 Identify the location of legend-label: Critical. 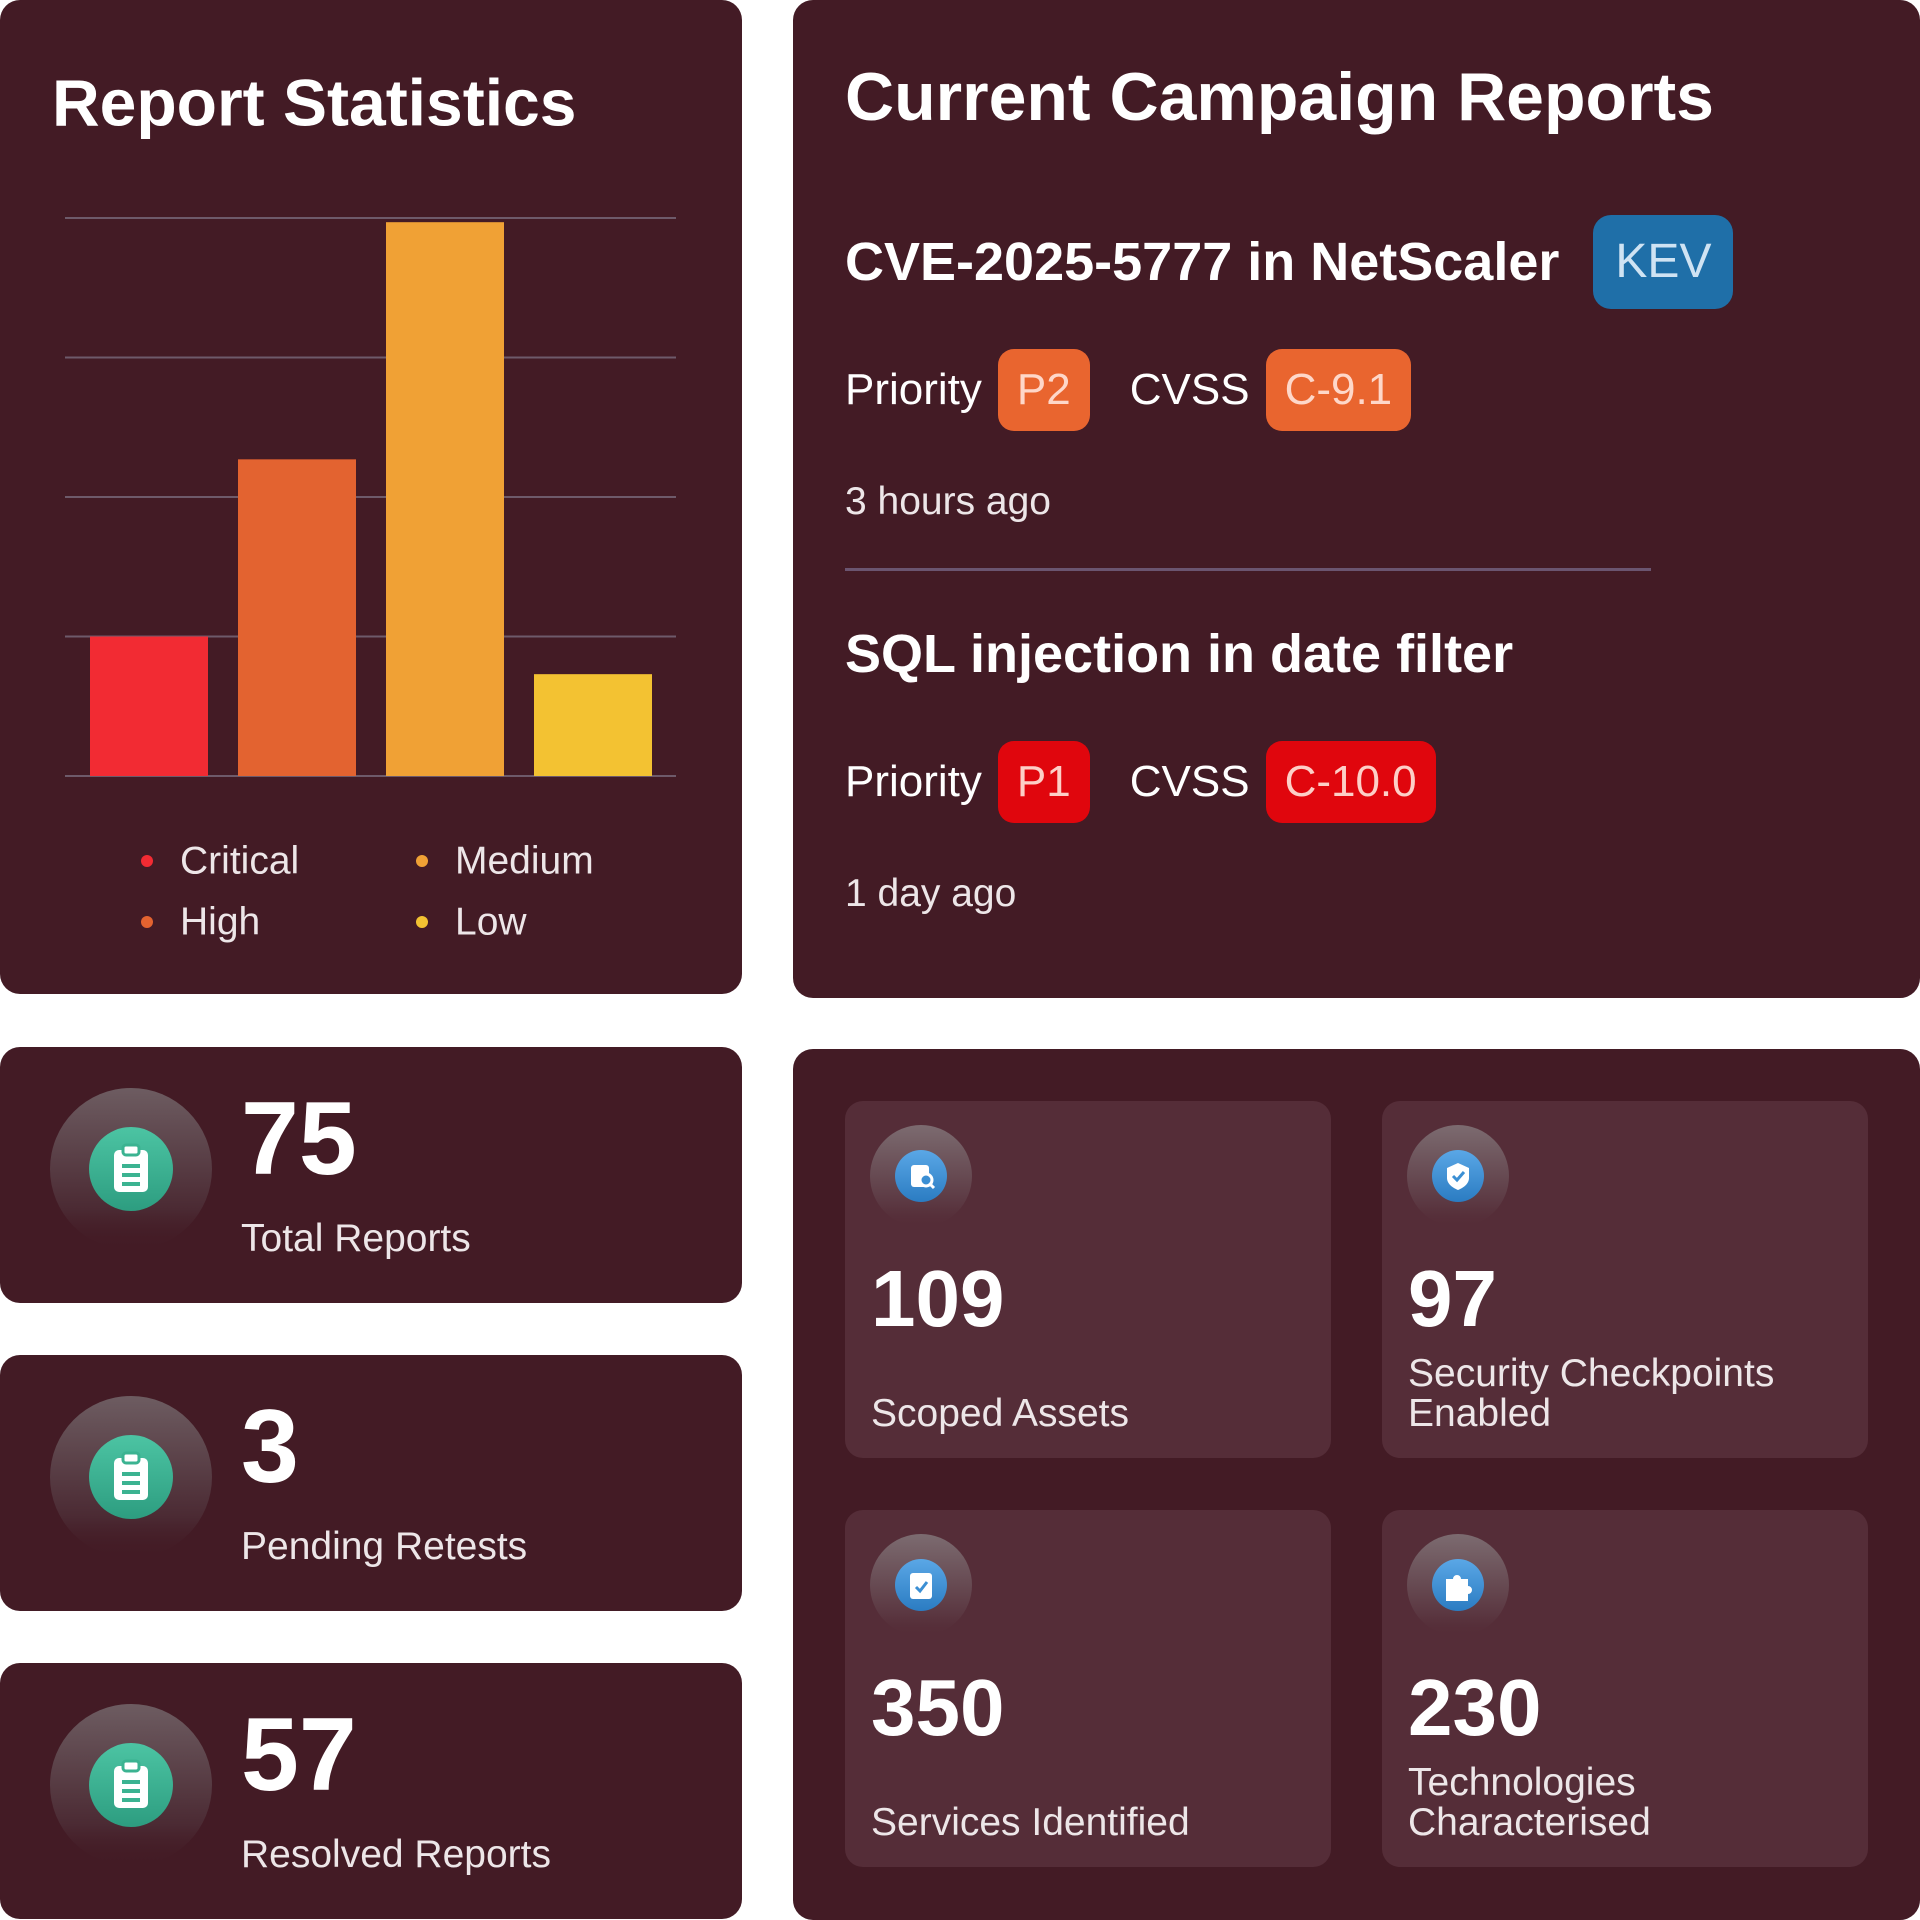
(239, 860).